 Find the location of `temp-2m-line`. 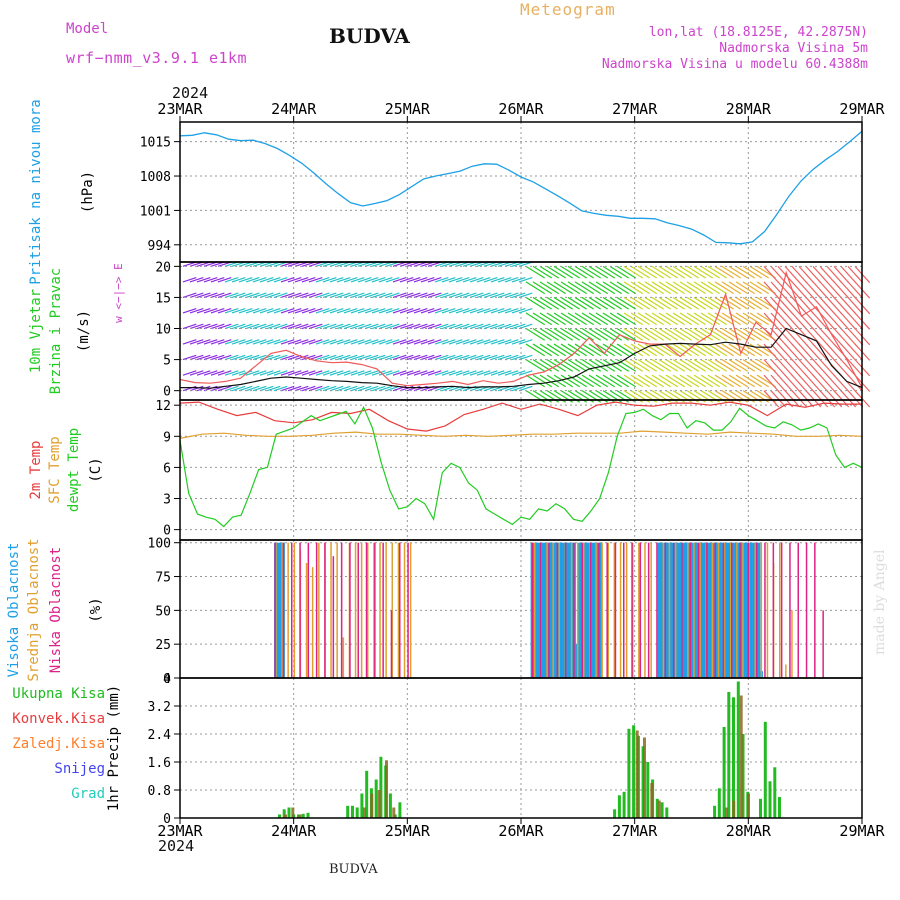

temp-2m-line is located at coordinates (520, 416).